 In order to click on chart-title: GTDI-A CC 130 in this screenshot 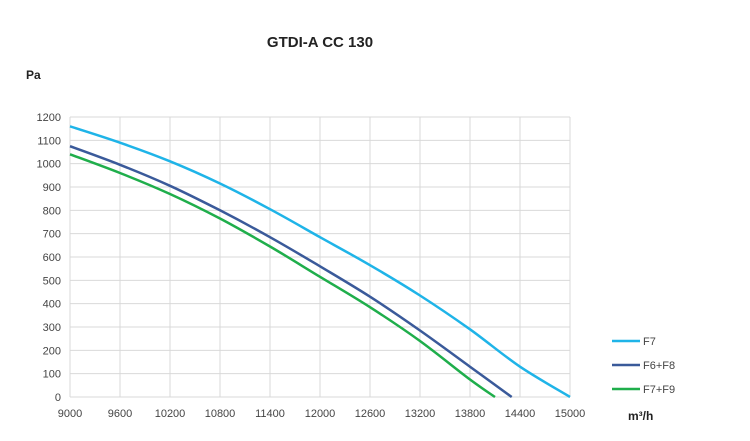, I will do `click(320, 42)`.